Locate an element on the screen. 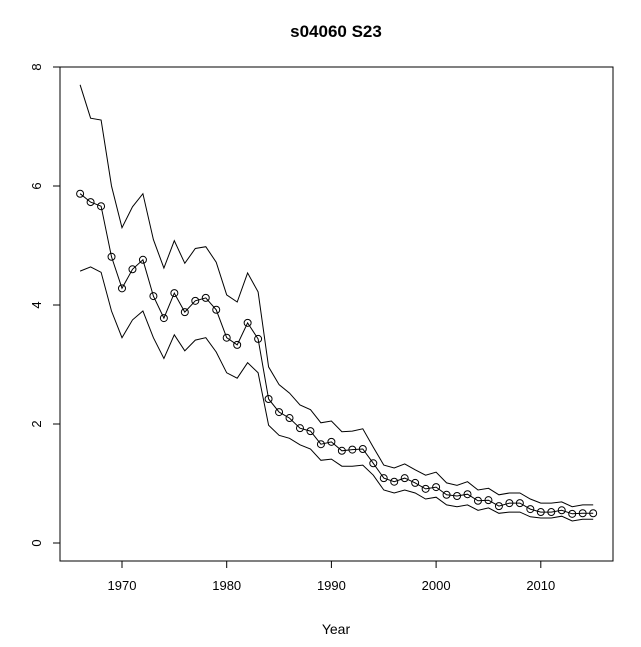  x-tick-label: 1980 is located at coordinates (226, 585).